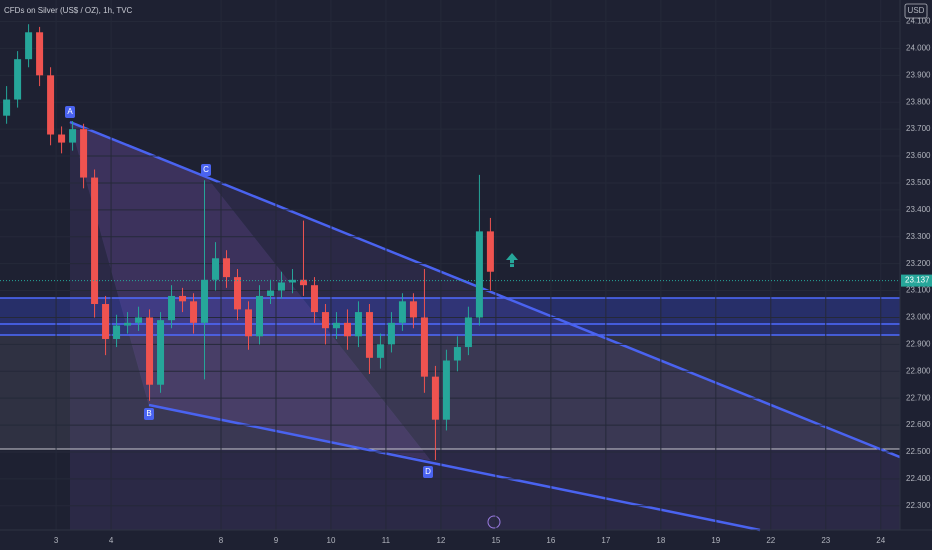 This screenshot has height=550, width=932. What do you see at coordinates (918, 48) in the screenshot?
I see `y-tick-label: 24.000` at bounding box center [918, 48].